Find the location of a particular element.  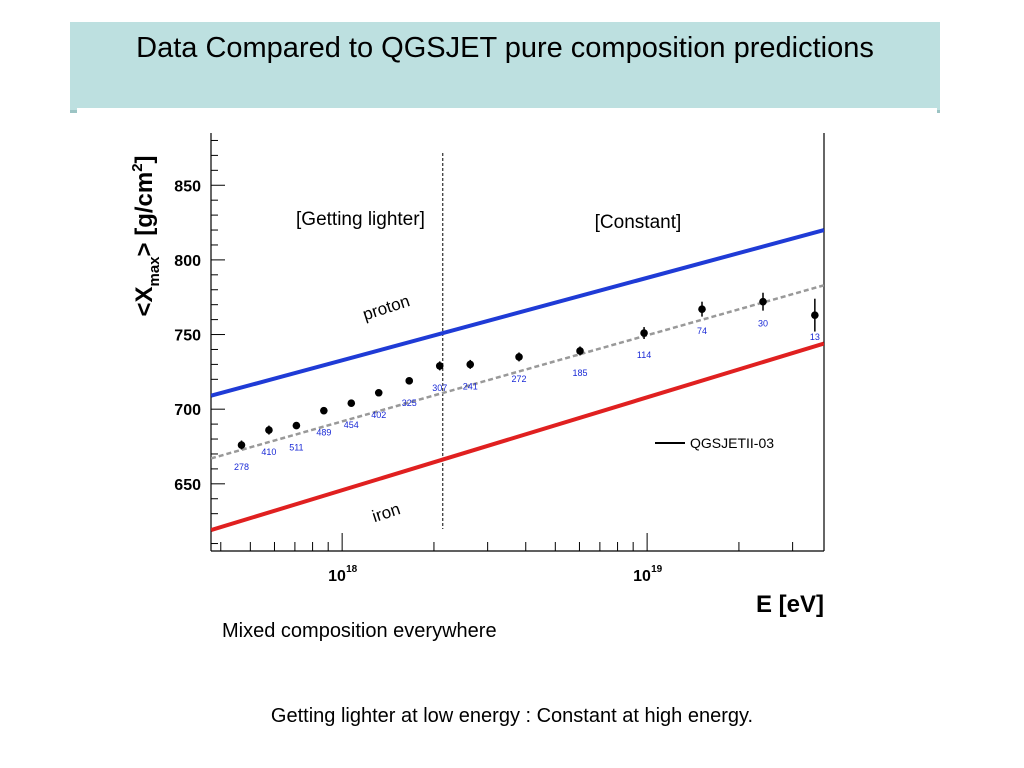

y-tick-label: 750 is located at coordinates (187, 336).